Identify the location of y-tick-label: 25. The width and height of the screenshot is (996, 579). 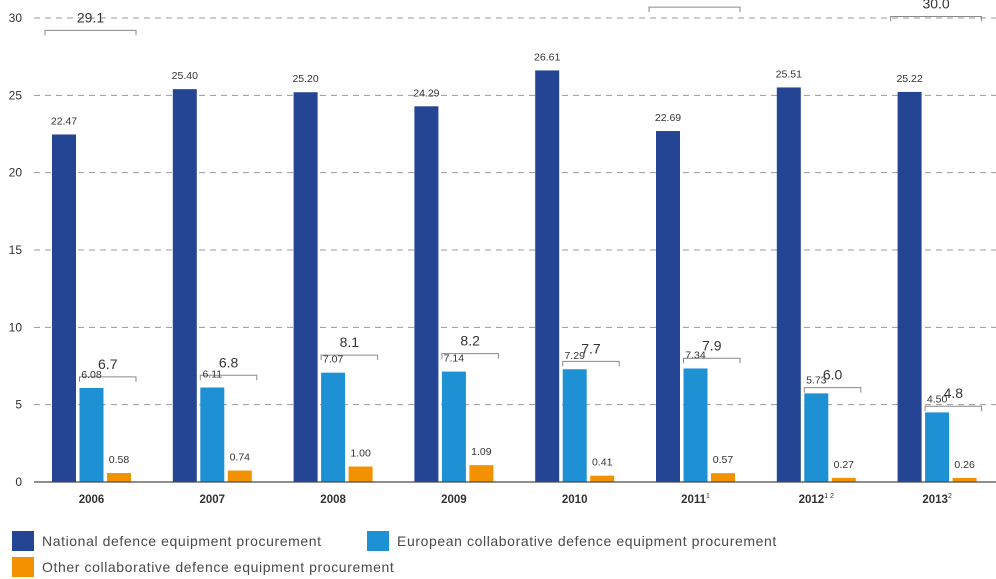
(16, 95).